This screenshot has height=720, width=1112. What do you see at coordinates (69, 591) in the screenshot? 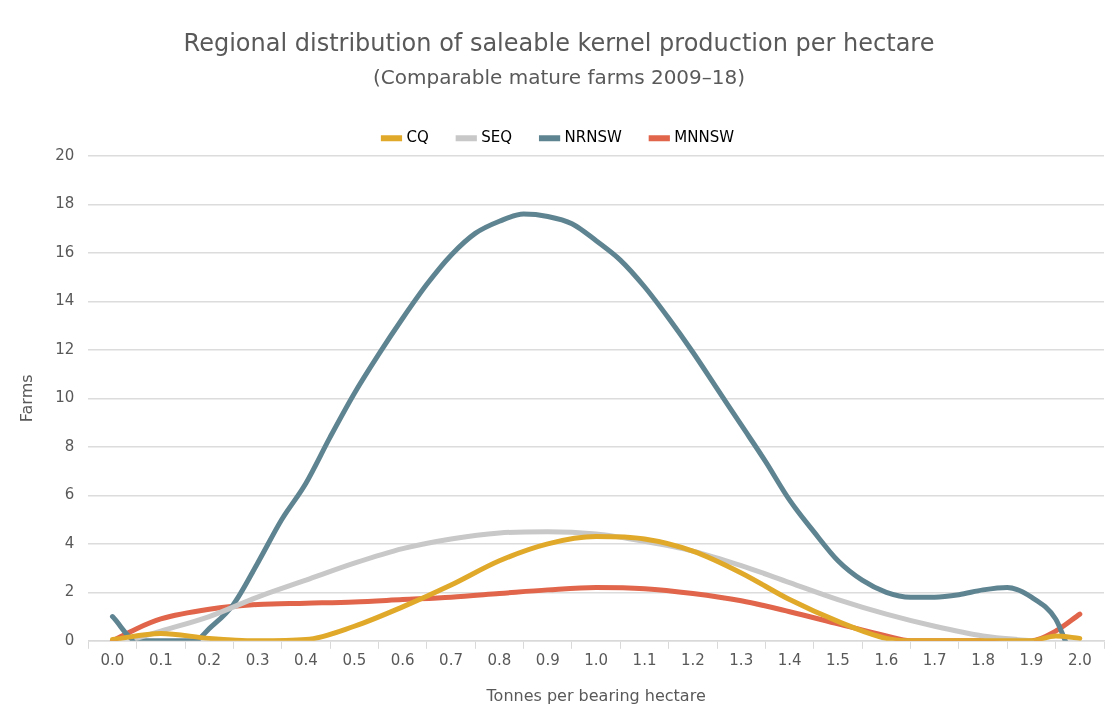
I see `y-tick-label: 2` at bounding box center [69, 591].